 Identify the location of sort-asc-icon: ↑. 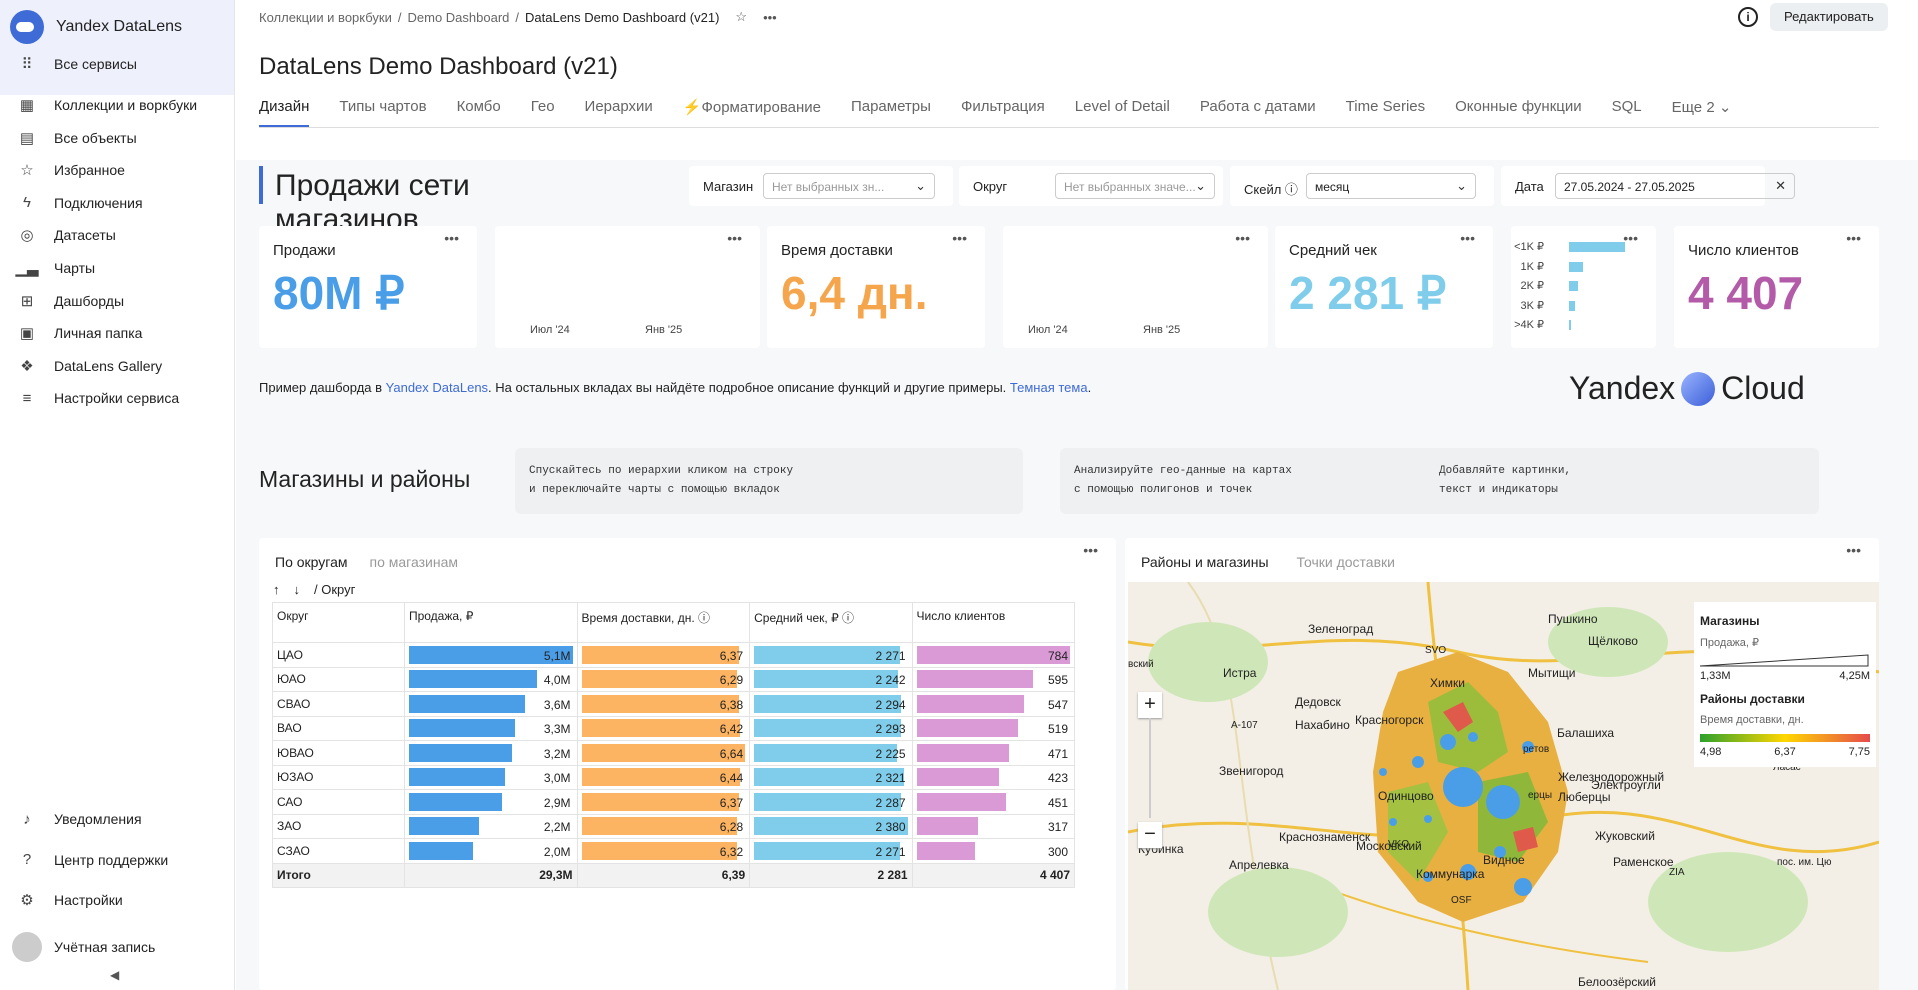
(276, 589).